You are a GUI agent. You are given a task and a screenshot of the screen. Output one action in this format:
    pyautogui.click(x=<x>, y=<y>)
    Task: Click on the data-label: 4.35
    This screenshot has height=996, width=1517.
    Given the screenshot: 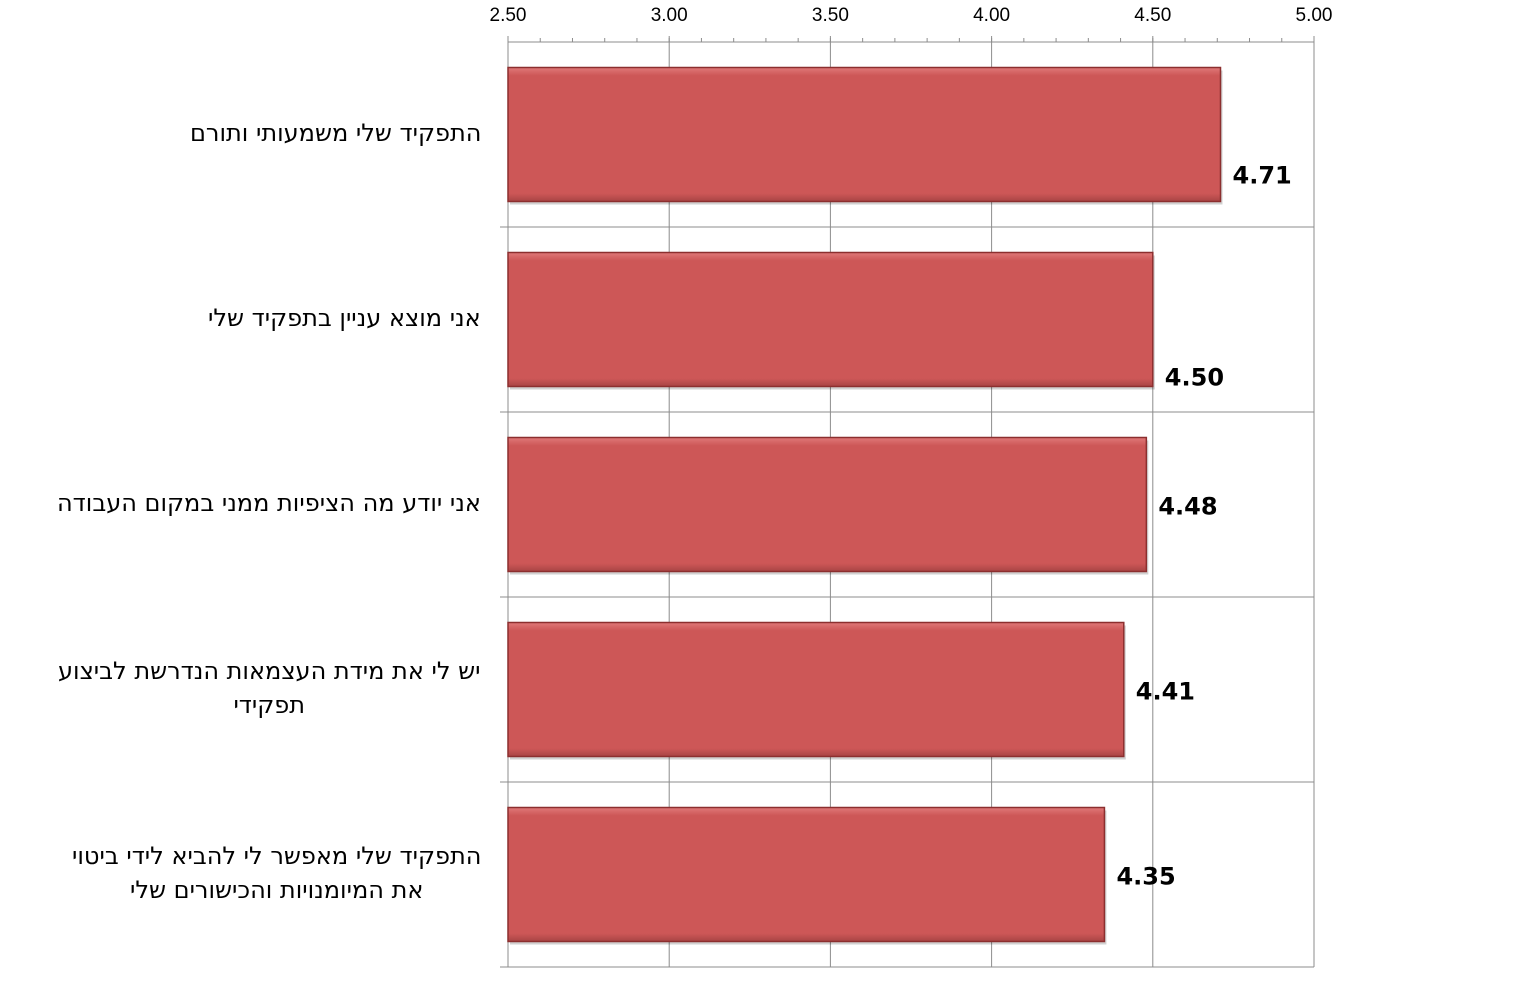 What is the action you would take?
    pyautogui.click(x=1145, y=877)
    